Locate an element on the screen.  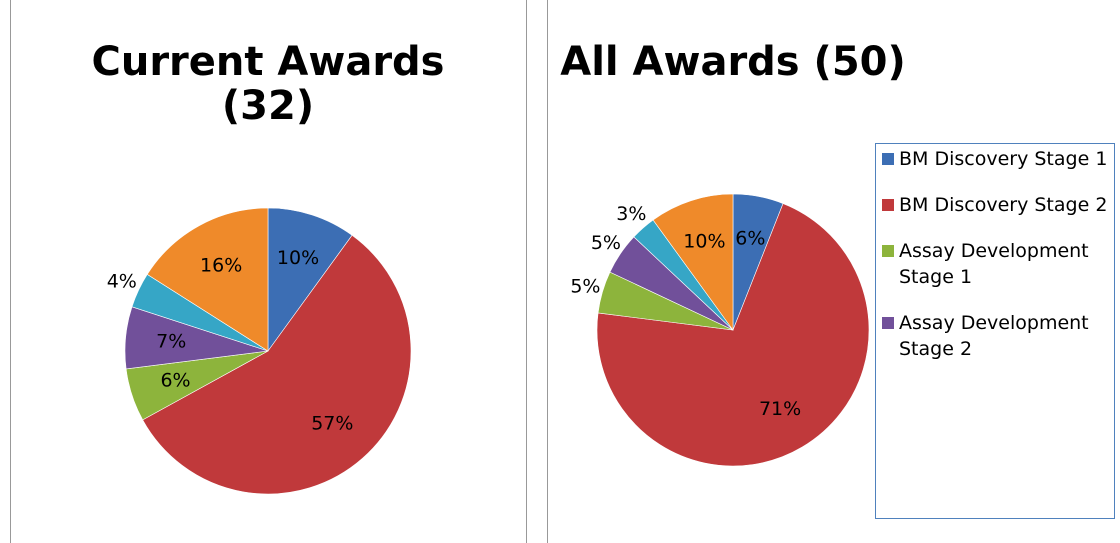
data-label: 3% is located at coordinates (631, 214).